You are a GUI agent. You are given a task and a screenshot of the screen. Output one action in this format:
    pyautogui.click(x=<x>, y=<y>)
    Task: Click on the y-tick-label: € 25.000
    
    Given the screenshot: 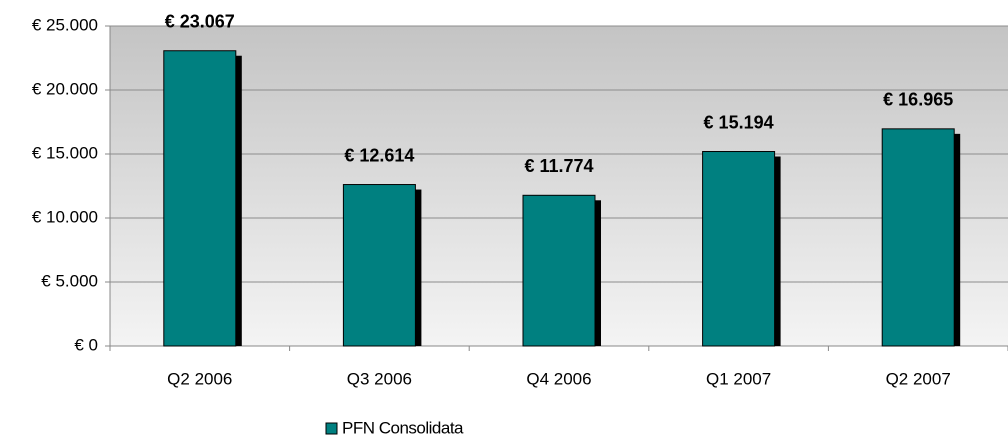 What is the action you would take?
    pyautogui.click(x=65, y=24)
    